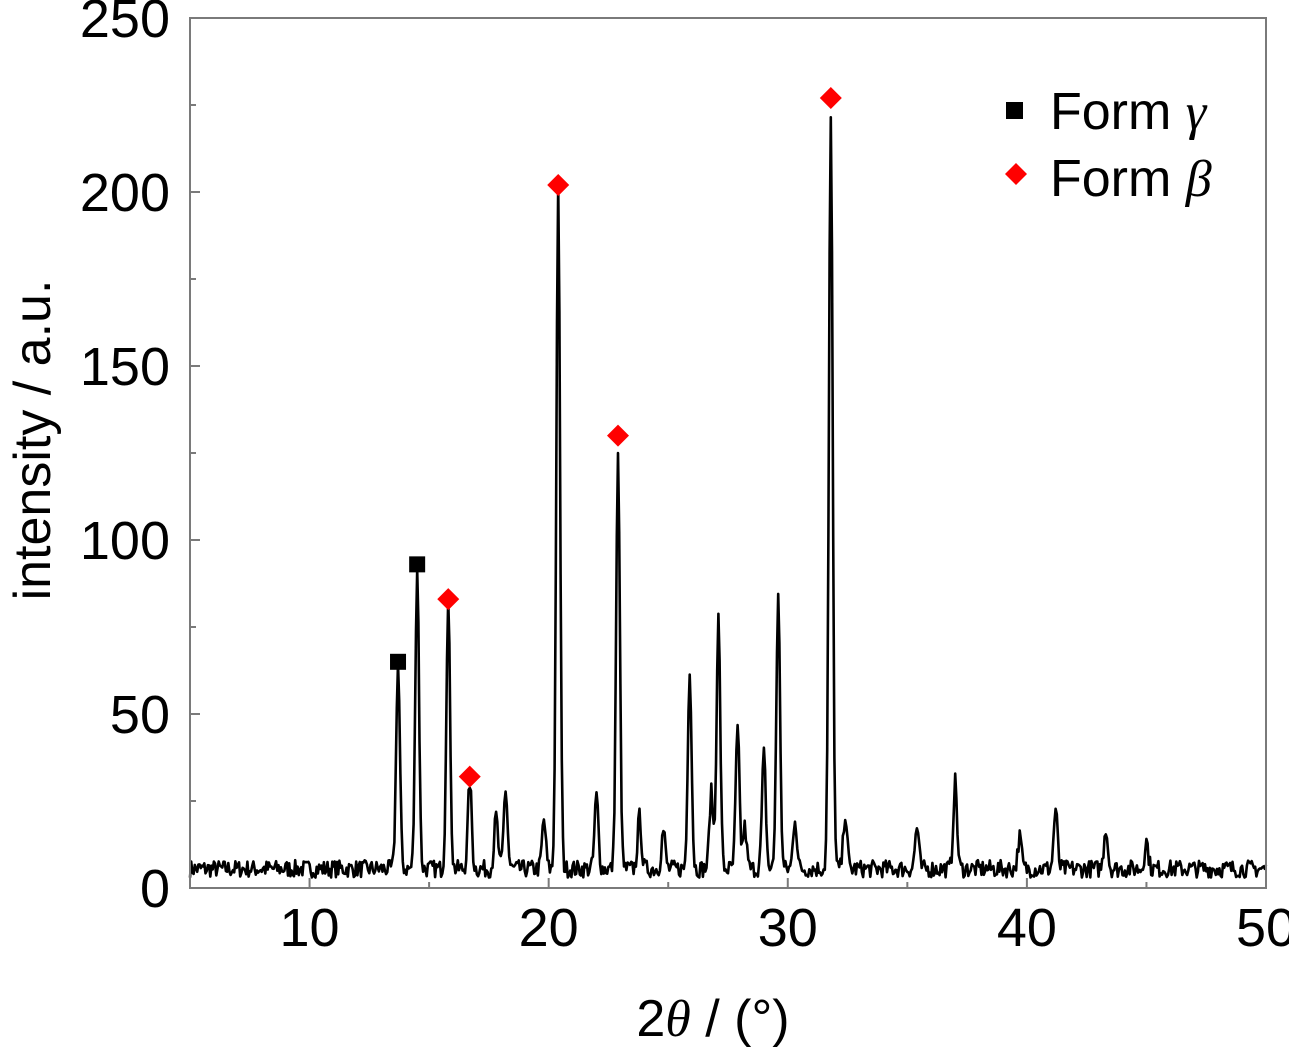 This screenshot has height=1051, width=1289. Describe the element at coordinates (549, 928) in the screenshot. I see `x-tick-label: 20` at that location.